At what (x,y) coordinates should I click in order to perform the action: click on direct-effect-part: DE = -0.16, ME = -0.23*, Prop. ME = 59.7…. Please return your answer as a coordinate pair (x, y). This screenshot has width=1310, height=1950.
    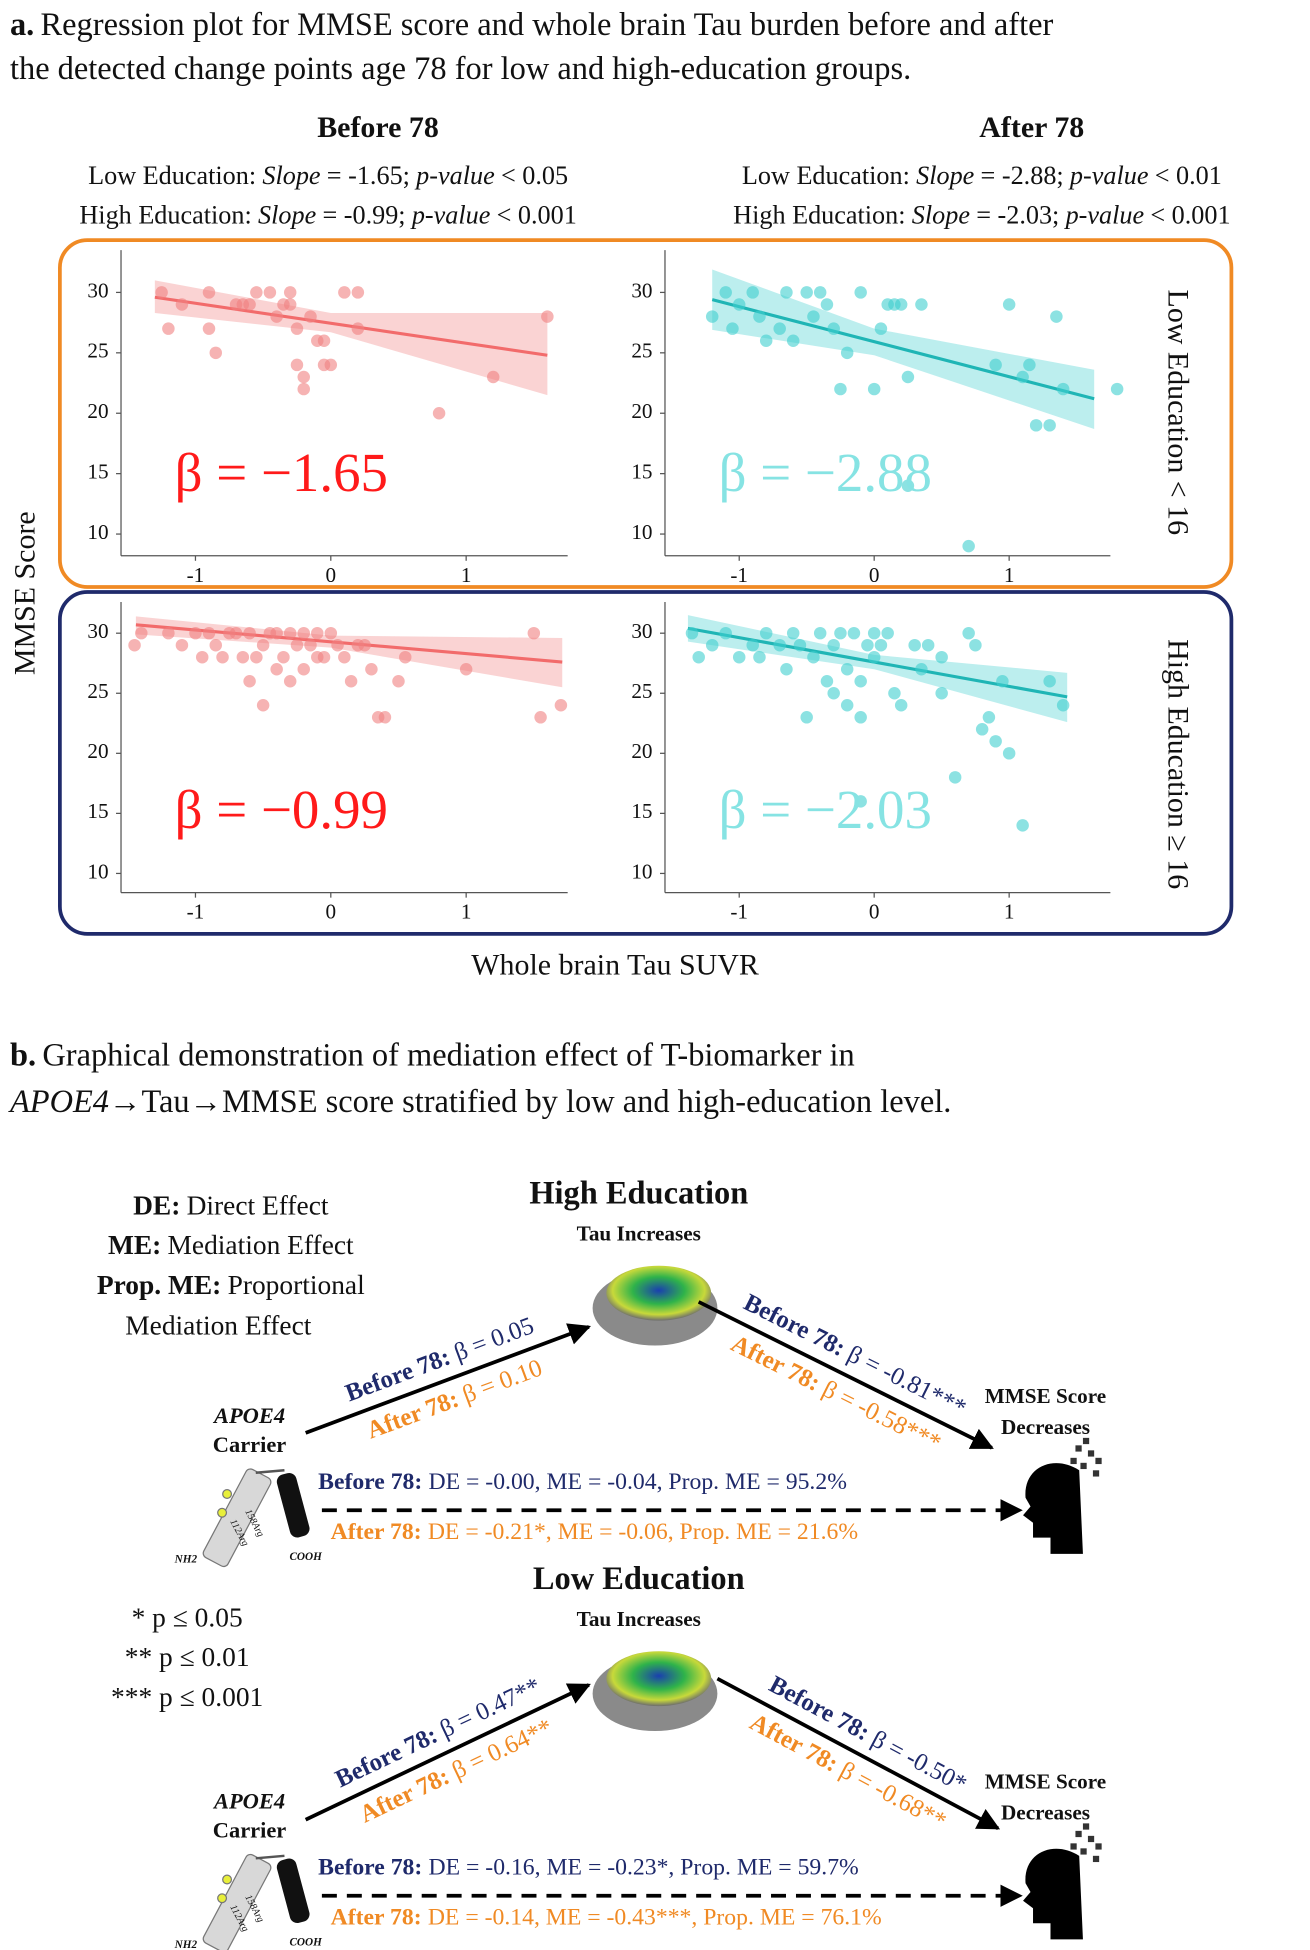
    Looking at the image, I should click on (644, 1868).